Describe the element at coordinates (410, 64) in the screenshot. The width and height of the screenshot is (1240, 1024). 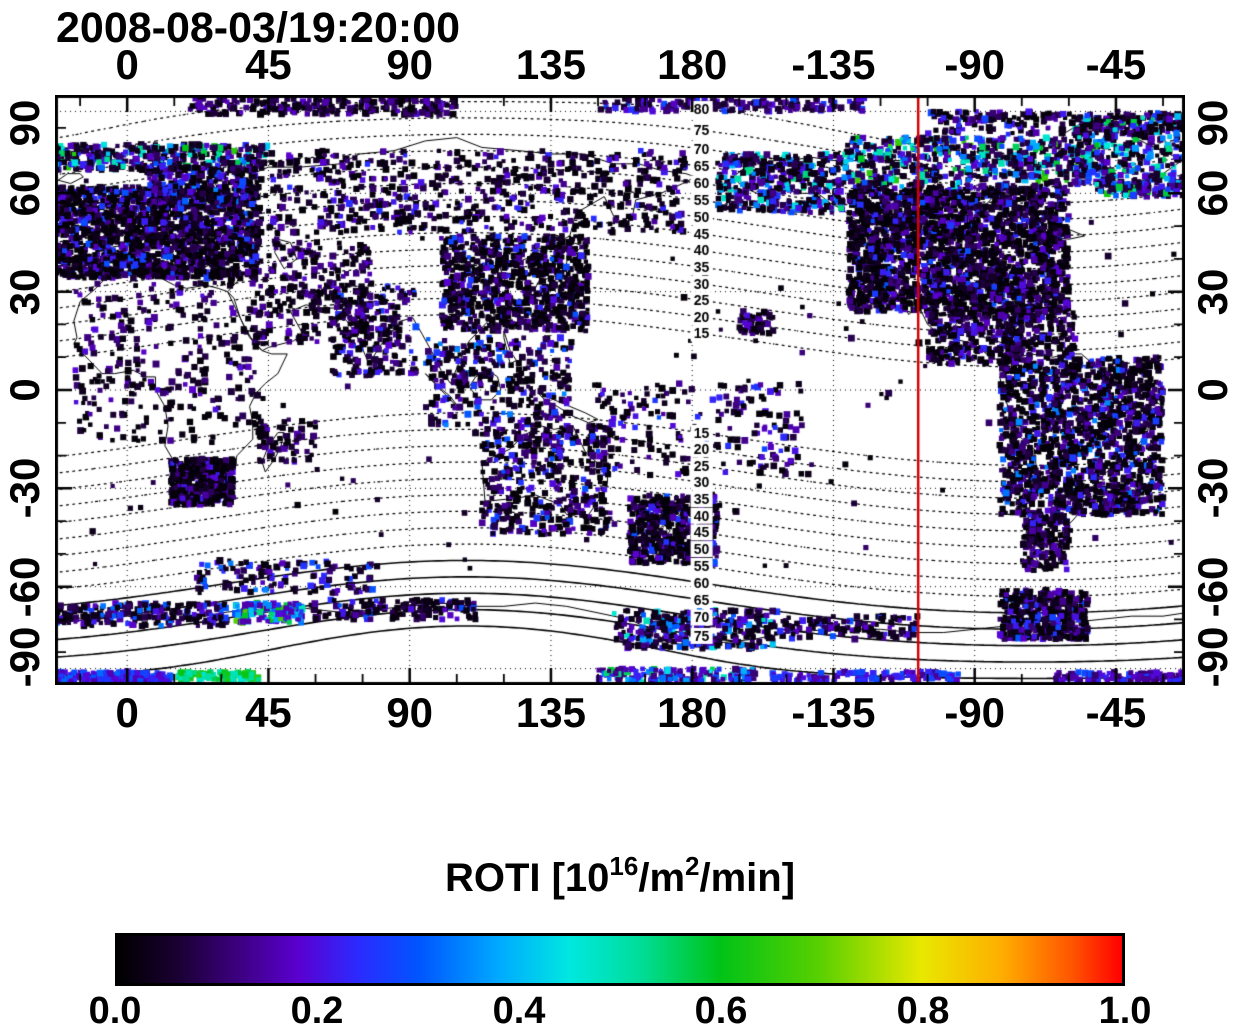
I see `lon-tick-label-top: 90` at that location.